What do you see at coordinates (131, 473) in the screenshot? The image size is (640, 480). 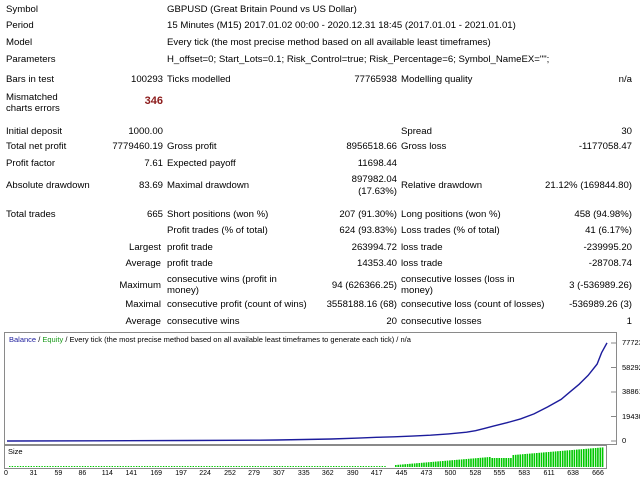 I see `x-tick-label: 141` at bounding box center [131, 473].